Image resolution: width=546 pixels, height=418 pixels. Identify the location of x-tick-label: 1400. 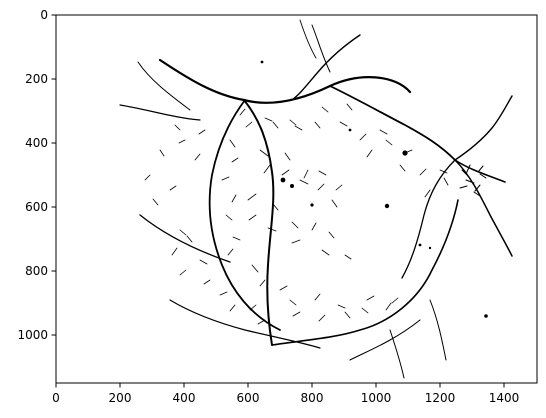
(504, 398).